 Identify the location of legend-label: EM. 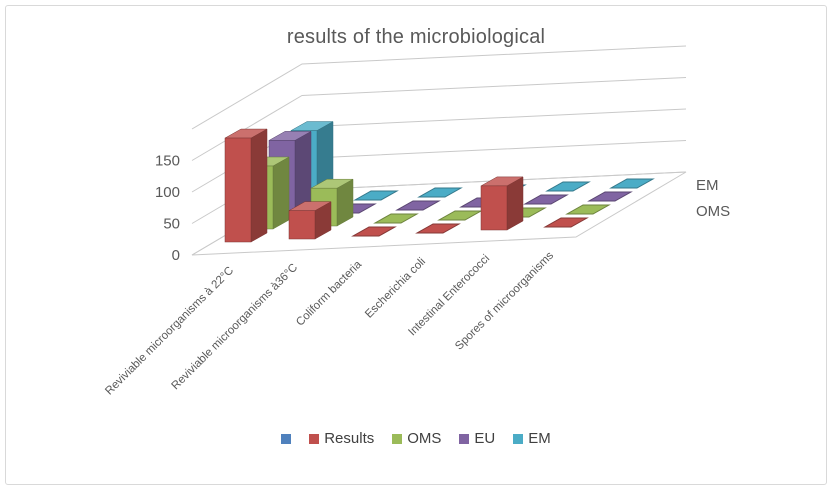
(539, 438).